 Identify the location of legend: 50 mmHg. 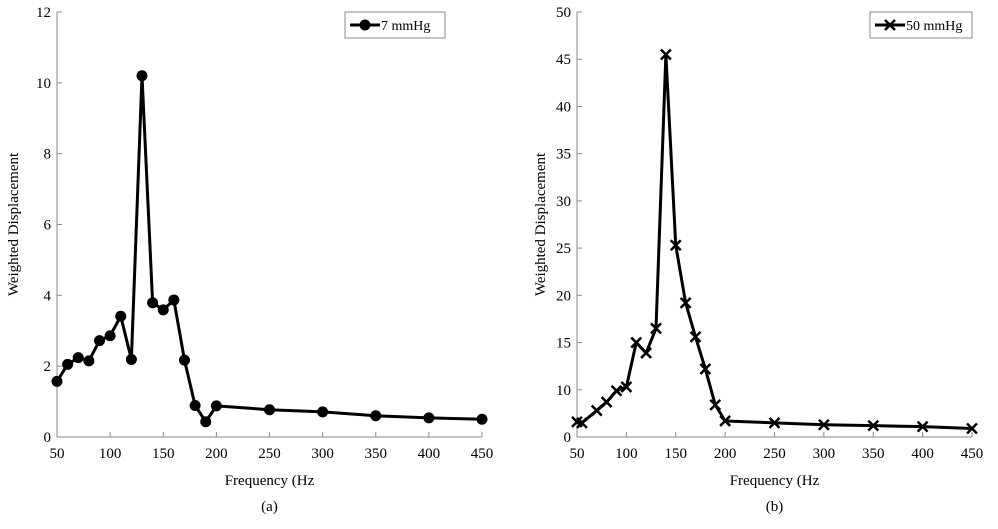
(921, 25).